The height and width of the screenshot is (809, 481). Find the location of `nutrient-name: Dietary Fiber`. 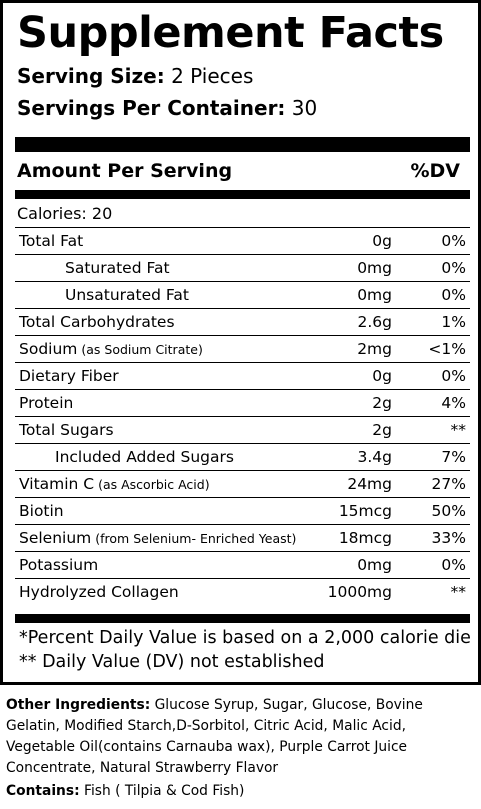

nutrient-name: Dietary Fiber is located at coordinates (69, 376).